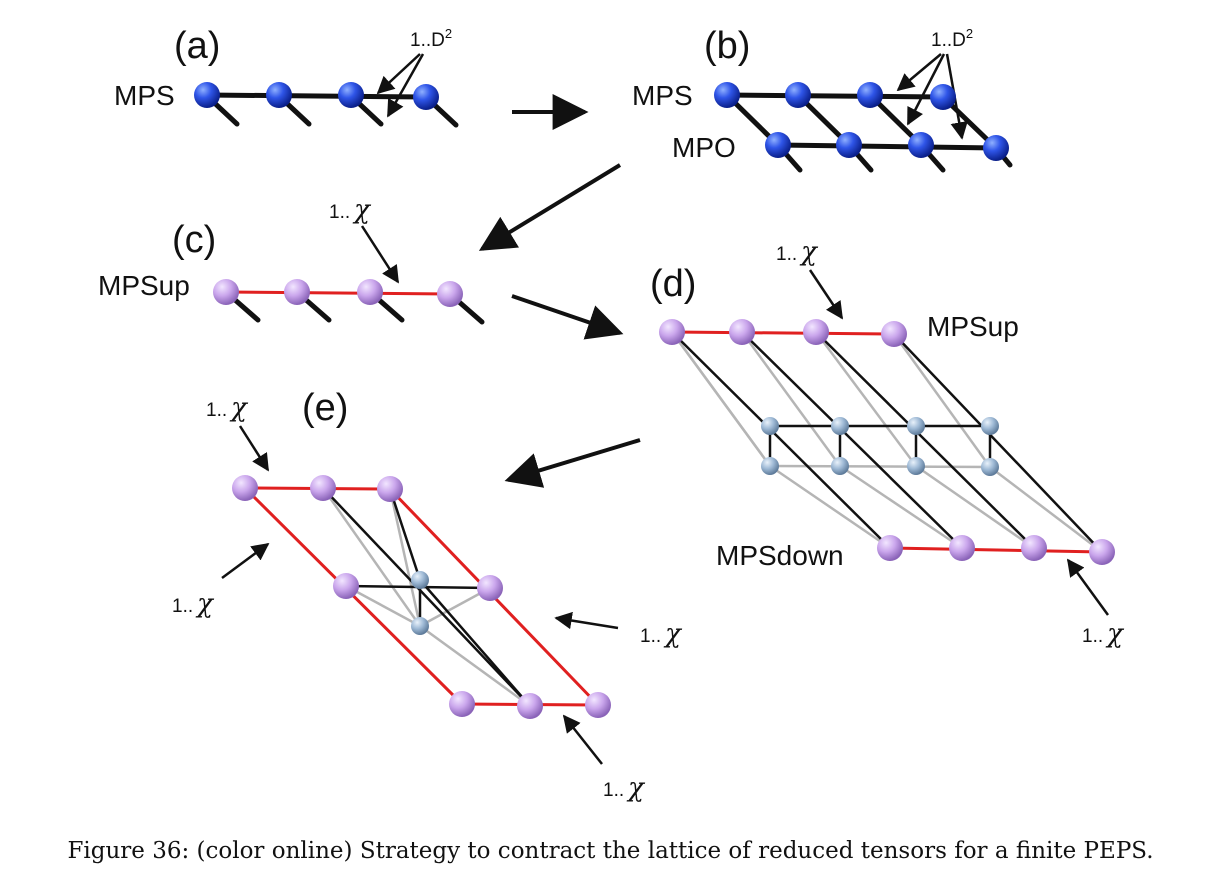 The image size is (1221, 892). What do you see at coordinates (286, 76) in the screenshot?
I see `panel-a: (a) MPS 1..D2` at bounding box center [286, 76].